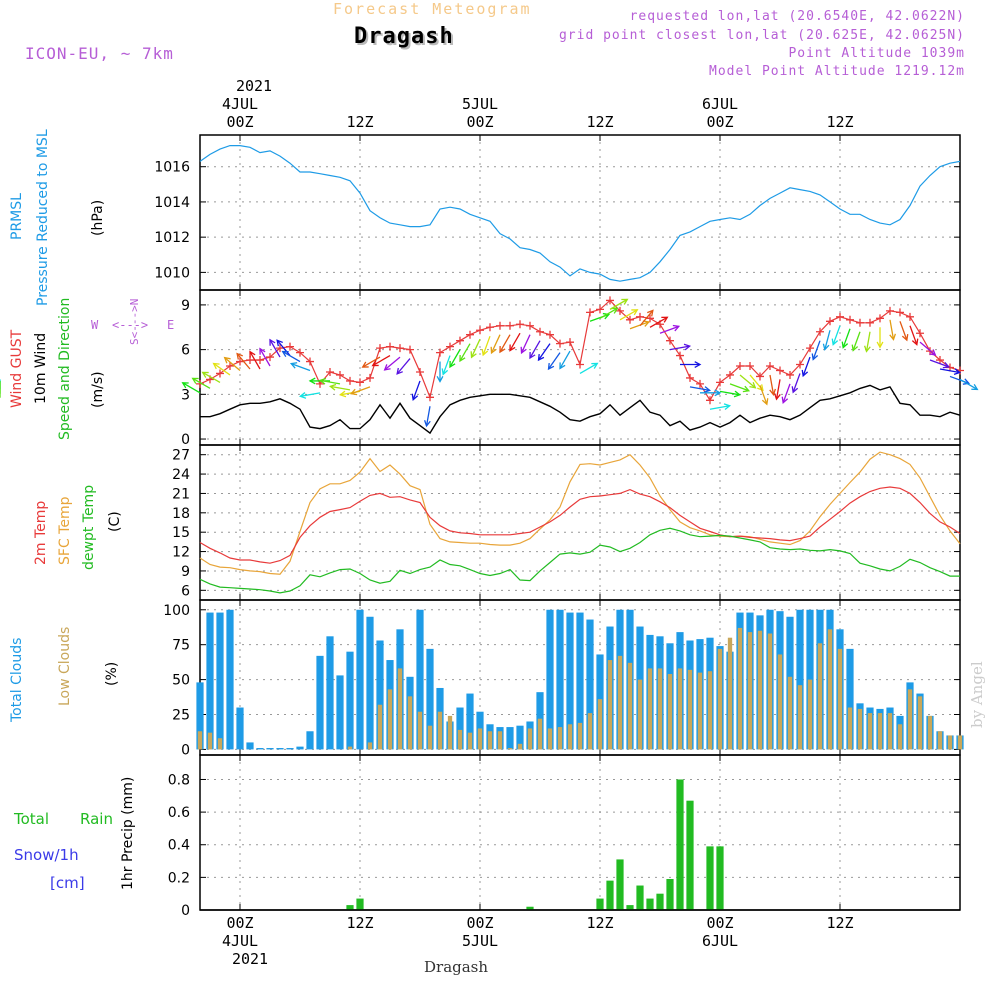 The width and height of the screenshot is (1000, 1000). What do you see at coordinates (96, 819) in the screenshot?
I see `precip-rain-label: Rain` at bounding box center [96, 819].